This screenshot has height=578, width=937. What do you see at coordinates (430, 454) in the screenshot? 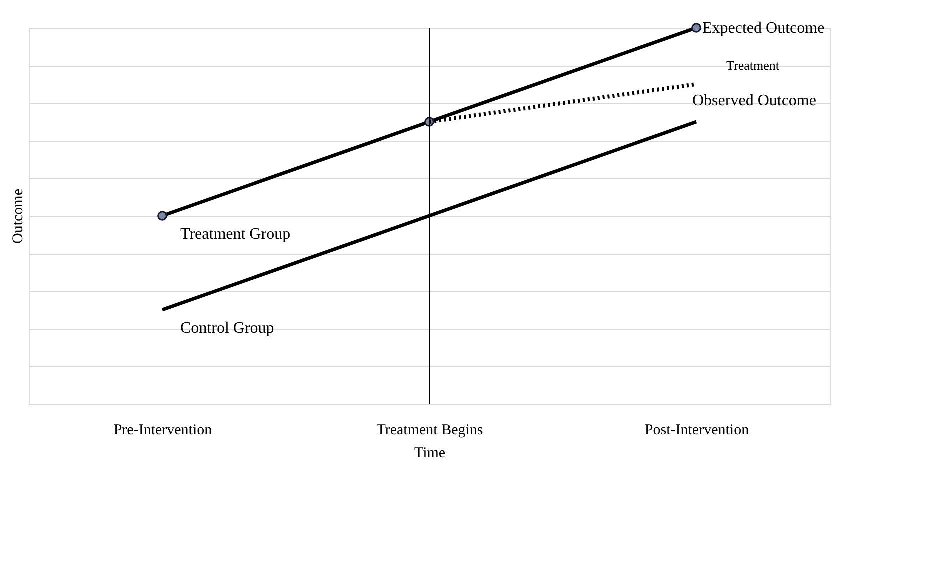
I see `x-axis-title: Time` at bounding box center [430, 454].